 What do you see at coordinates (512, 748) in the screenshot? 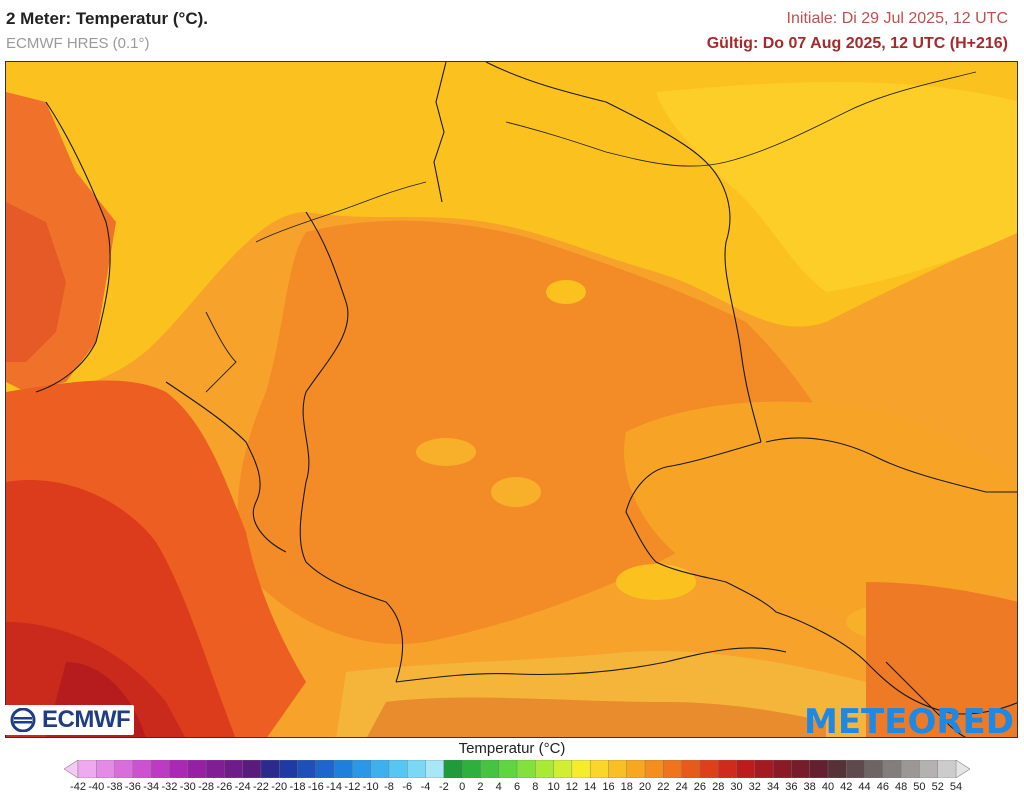
I see `legend-title: Temperatur (°C)` at bounding box center [512, 748].